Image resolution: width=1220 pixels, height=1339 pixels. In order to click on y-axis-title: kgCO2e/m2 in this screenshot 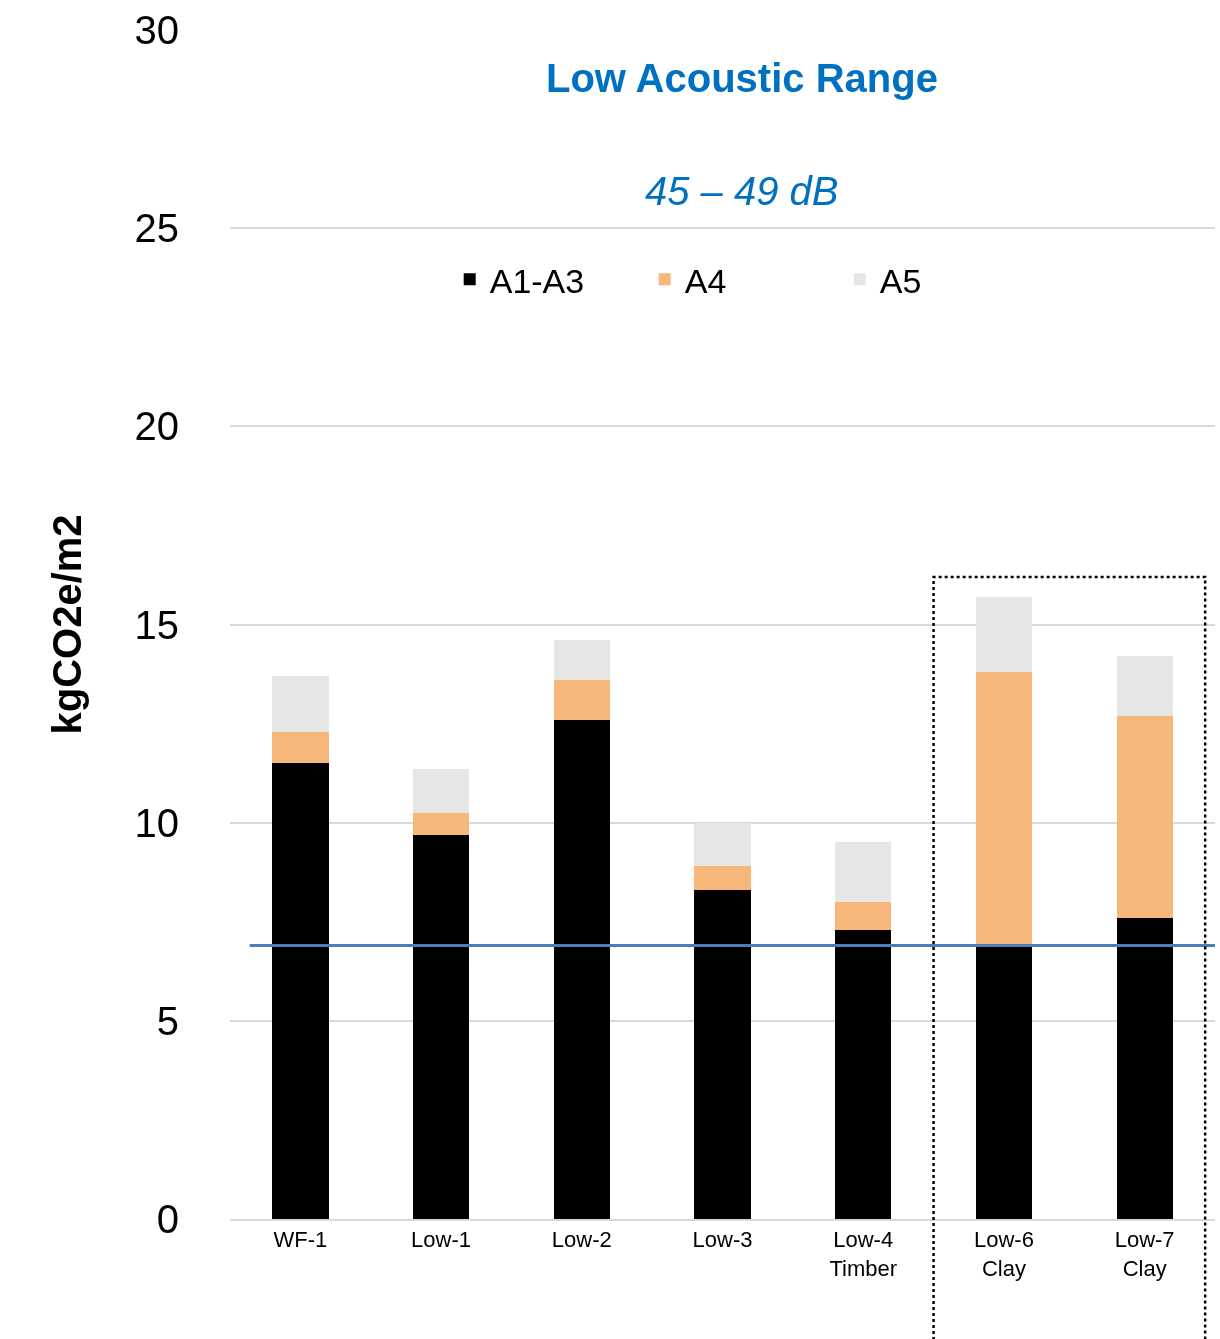, I will do `click(67, 624)`.